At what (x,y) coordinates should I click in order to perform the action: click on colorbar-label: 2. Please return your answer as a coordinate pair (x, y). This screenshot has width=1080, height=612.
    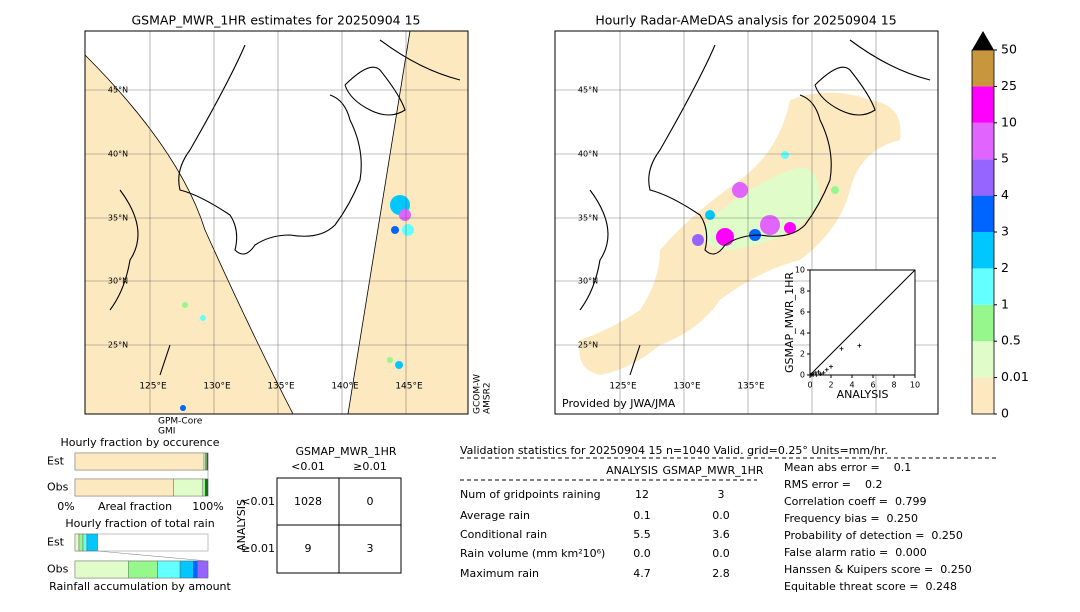
    Looking at the image, I should click on (1005, 267).